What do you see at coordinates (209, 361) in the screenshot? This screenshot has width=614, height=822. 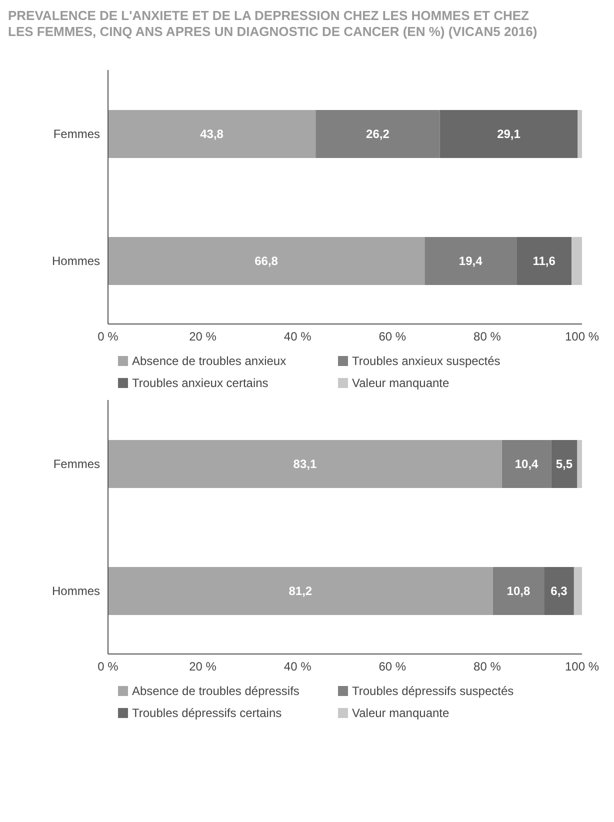 I see `legend-label: Absence de troubles anxieux` at bounding box center [209, 361].